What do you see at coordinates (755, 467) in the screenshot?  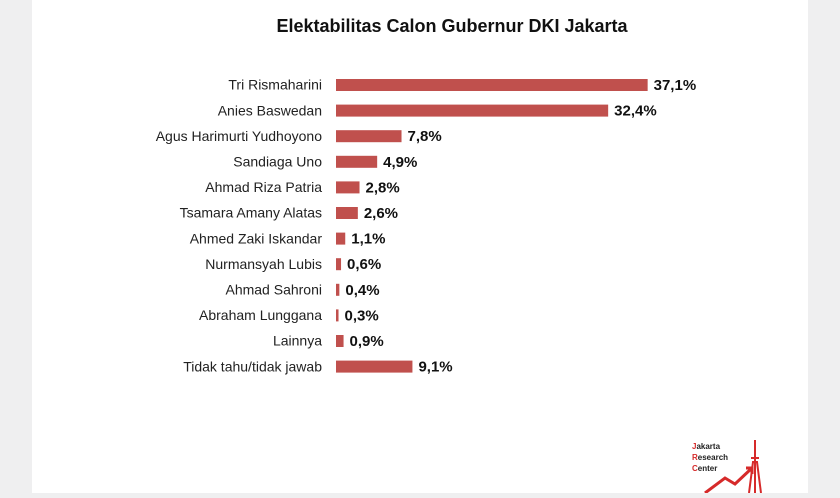 I see `logo-monument` at bounding box center [755, 467].